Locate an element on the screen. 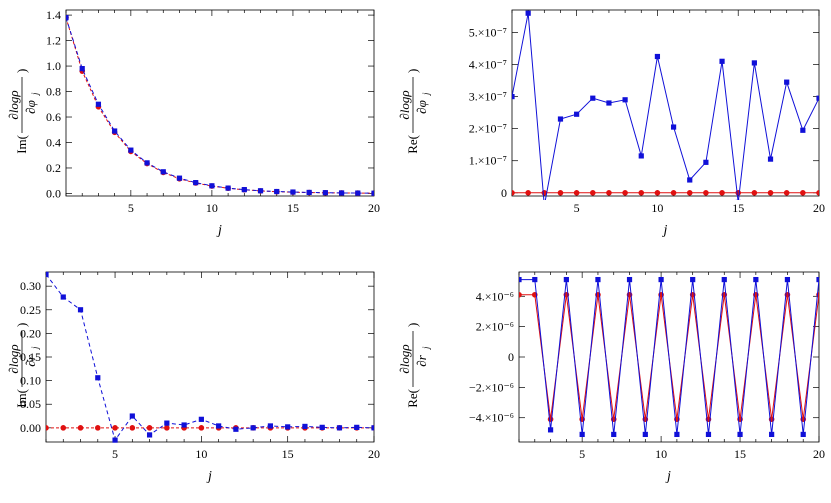 This screenshot has width=831, height=503. y-tick-label: 1.×10⁻⁷ is located at coordinates (488, 161).